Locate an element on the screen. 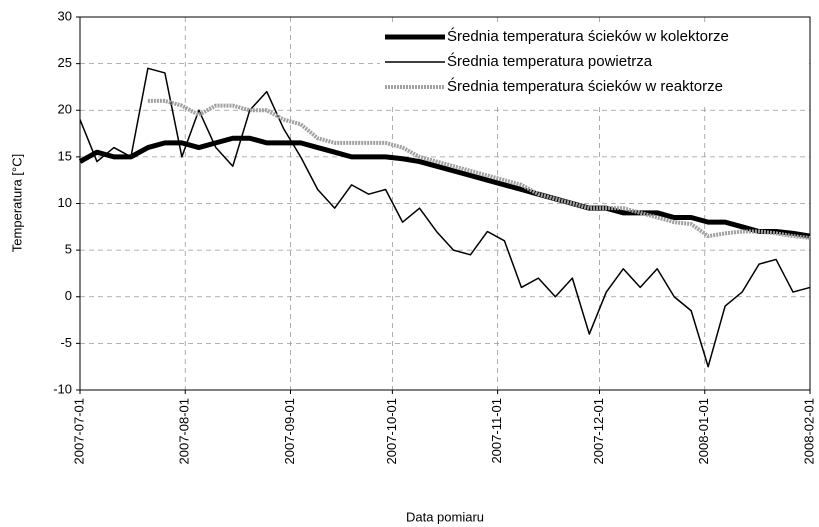 This screenshot has height=527, width=819. x-tick-label: 2007-10-01 is located at coordinates (391, 431).